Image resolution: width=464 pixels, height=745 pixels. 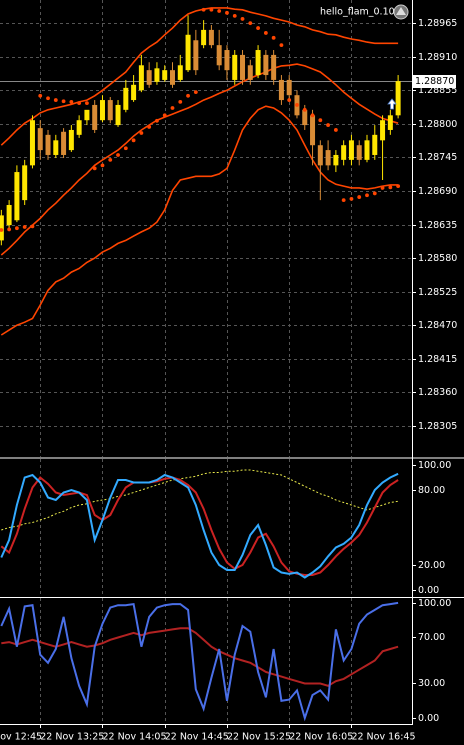 What do you see at coordinates (197, 737) in the screenshot?
I see `x-tick-label: 22 Nov 14:45` at bounding box center [197, 737].